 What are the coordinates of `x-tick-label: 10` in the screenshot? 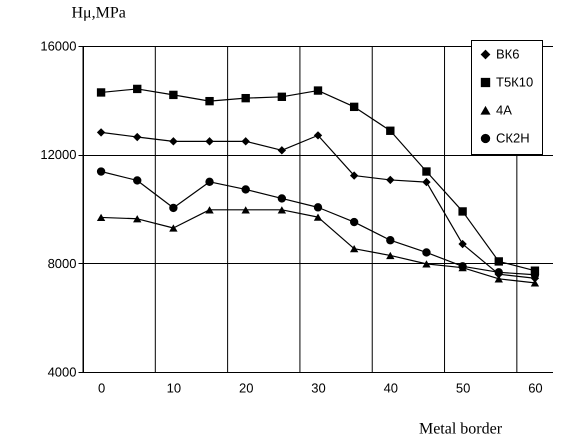 It's located at (174, 388).